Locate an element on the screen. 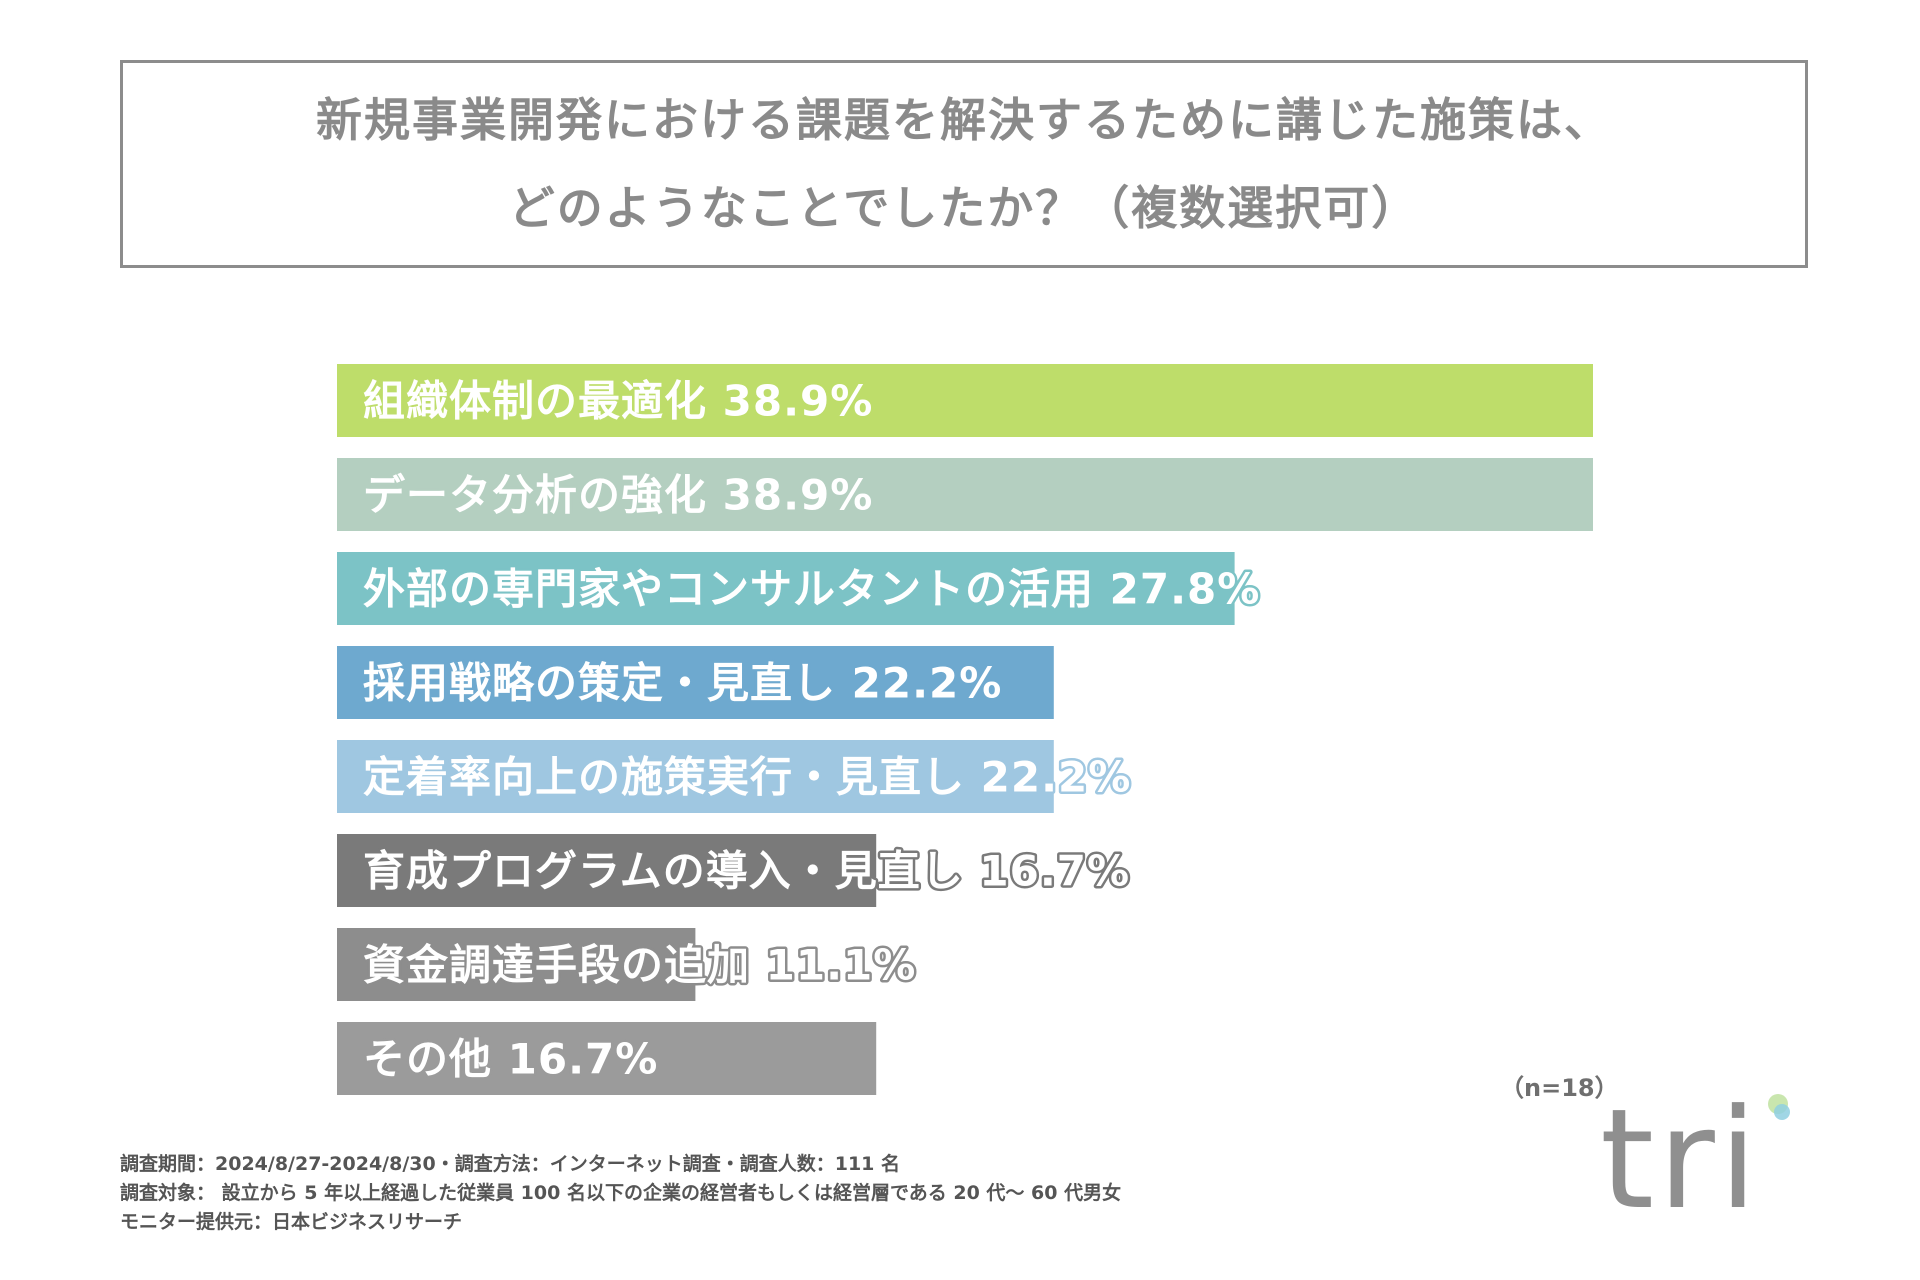 Image resolution: width=1920 pixels, height=1280 pixels. tri-logo: tri is located at coordinates (1700, 1160).